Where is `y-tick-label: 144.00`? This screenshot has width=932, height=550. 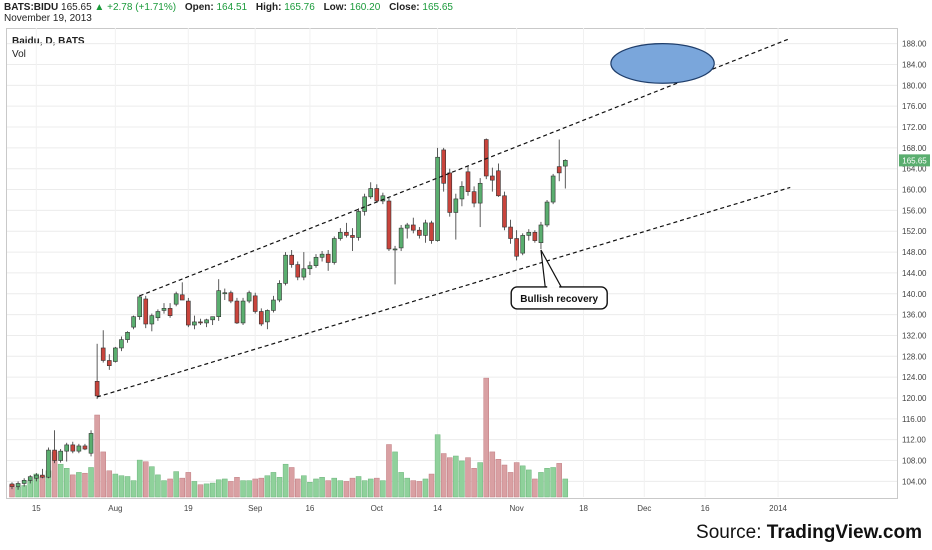 y-tick-label: 144.00 is located at coordinates (914, 273).